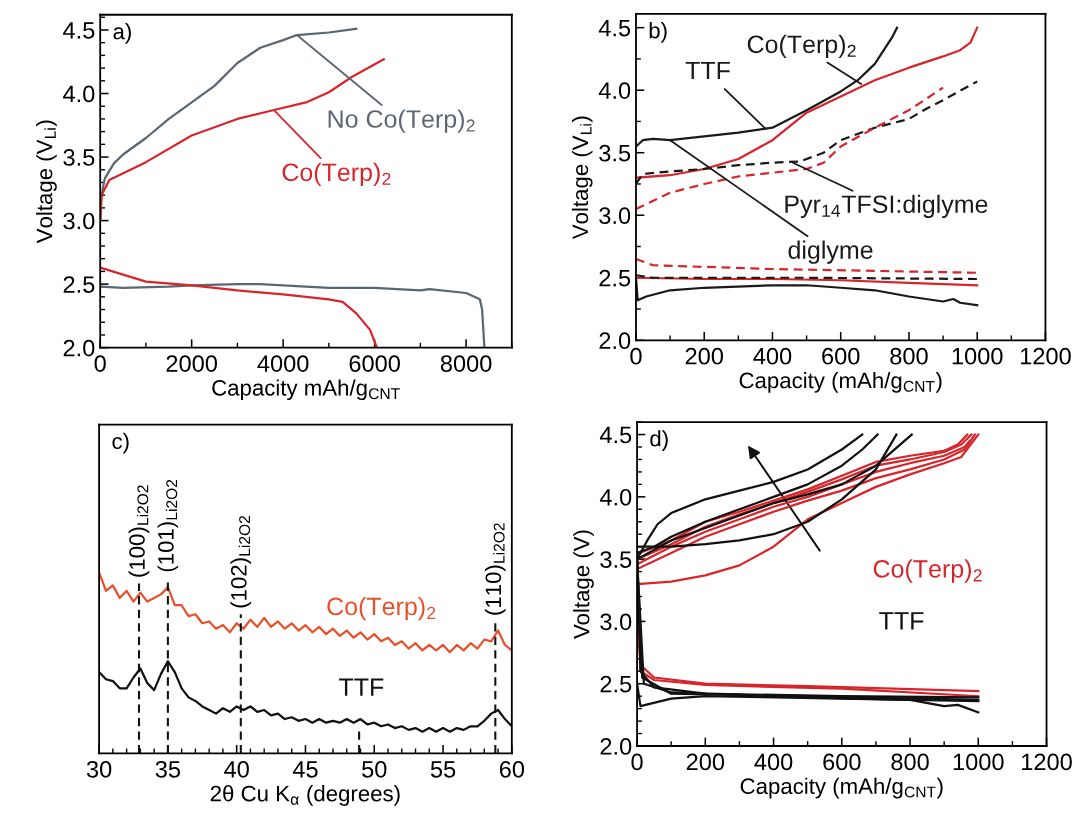  Describe the element at coordinates (495, 569) in the screenshot. I see `ref-line-label: (110)$_{Li2O2}$` at that location.